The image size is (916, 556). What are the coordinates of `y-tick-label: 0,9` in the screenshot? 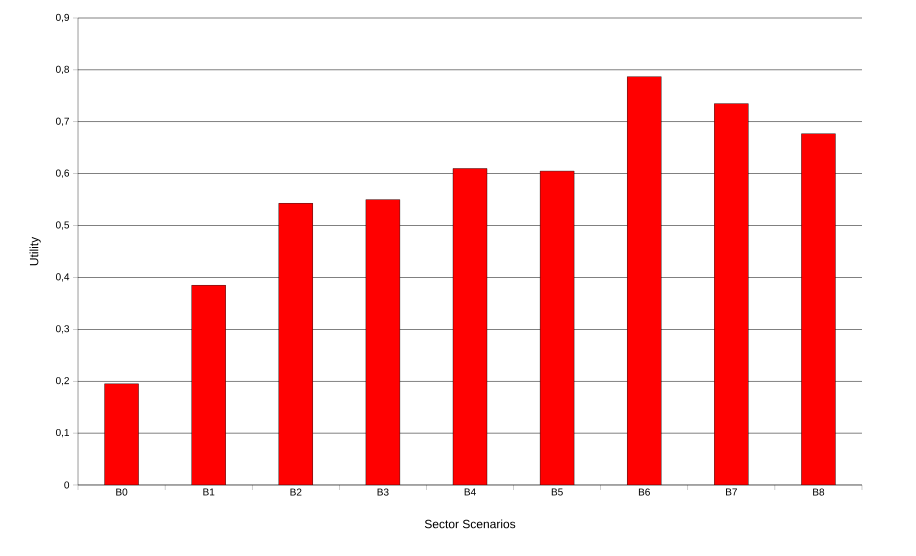 It's located at (63, 18).